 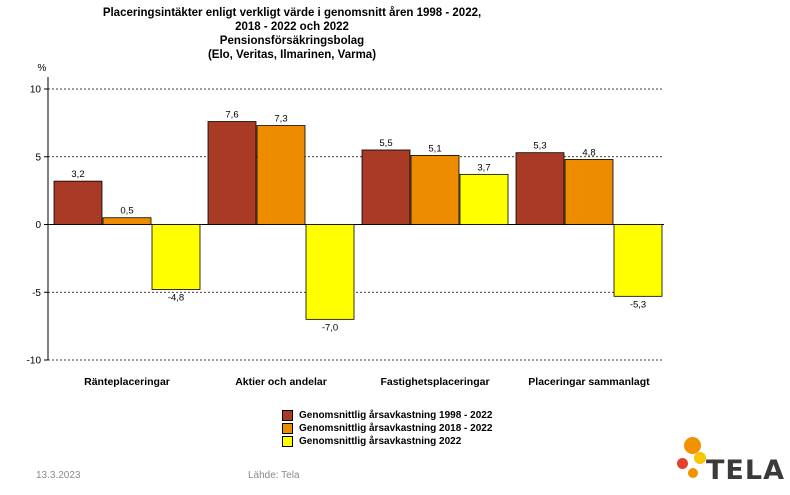 I want to click on logo-text: TELA, so click(x=745, y=470).